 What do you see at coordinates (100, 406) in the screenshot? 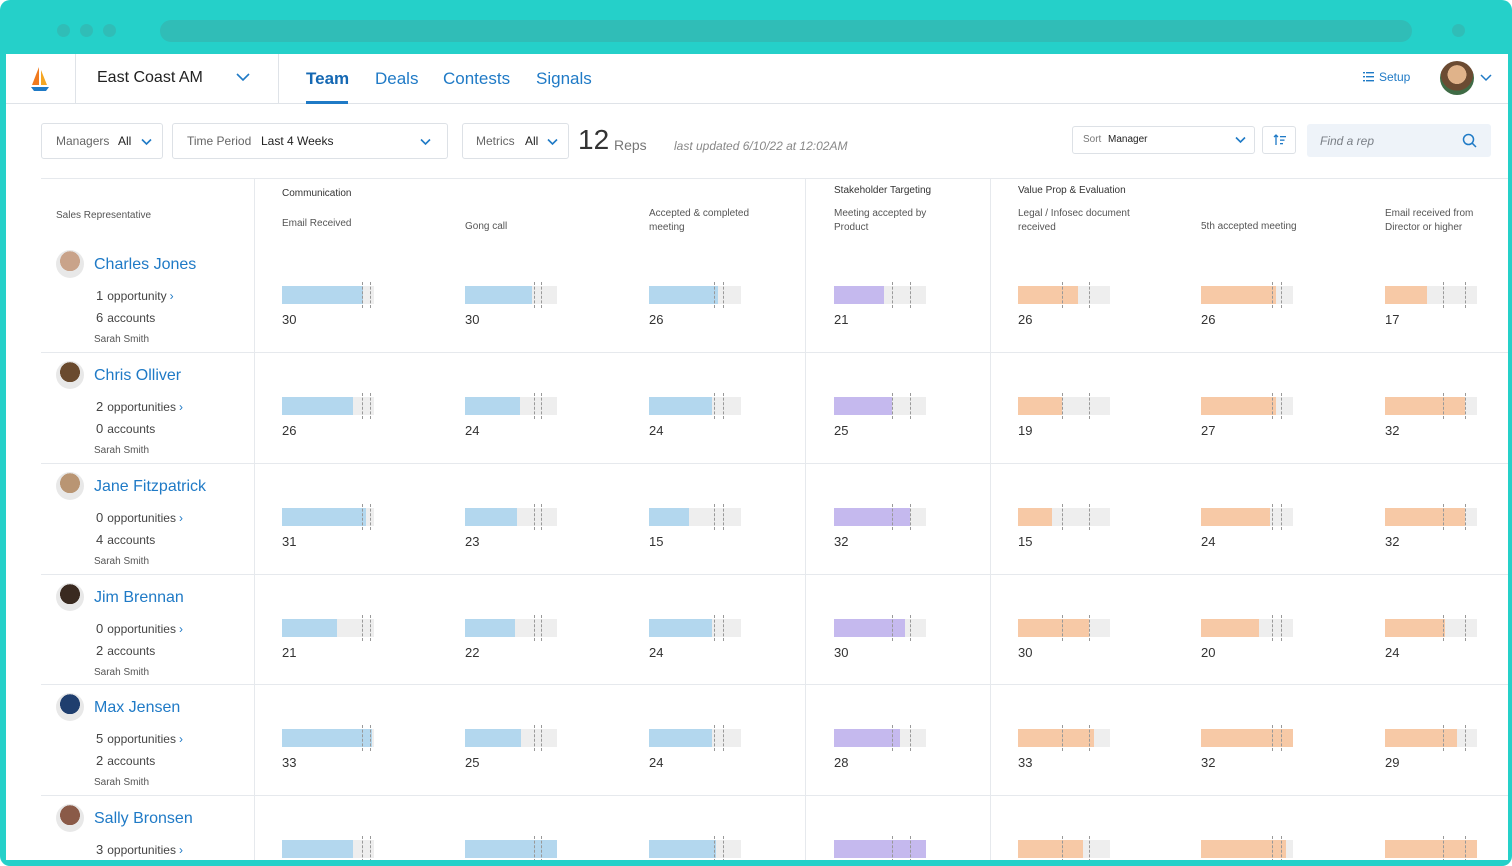
I see `opportunity-count: 2` at bounding box center [100, 406].